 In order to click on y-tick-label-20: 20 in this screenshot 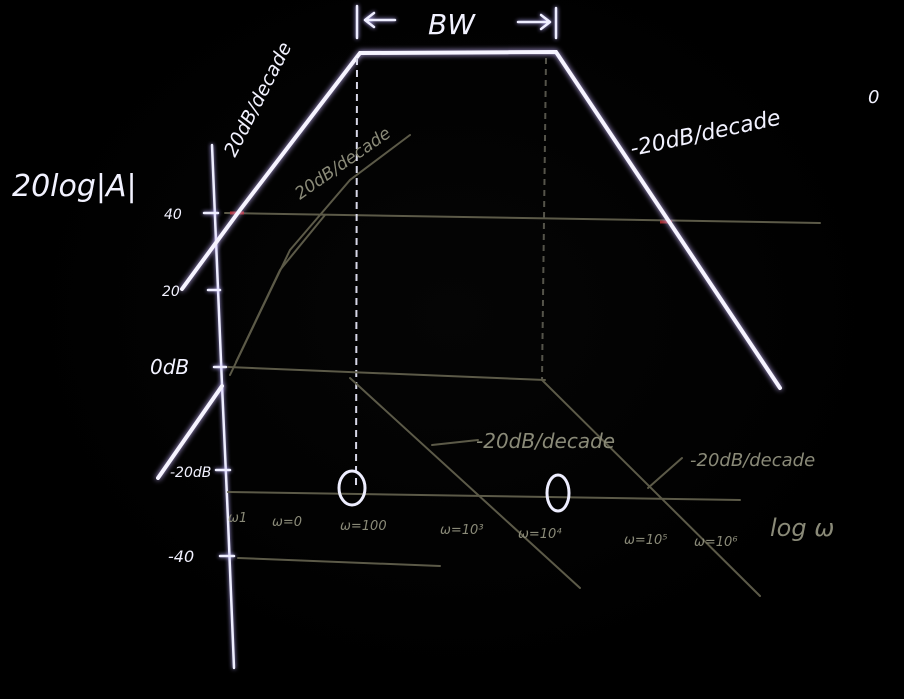, I will do `click(171, 292)`.